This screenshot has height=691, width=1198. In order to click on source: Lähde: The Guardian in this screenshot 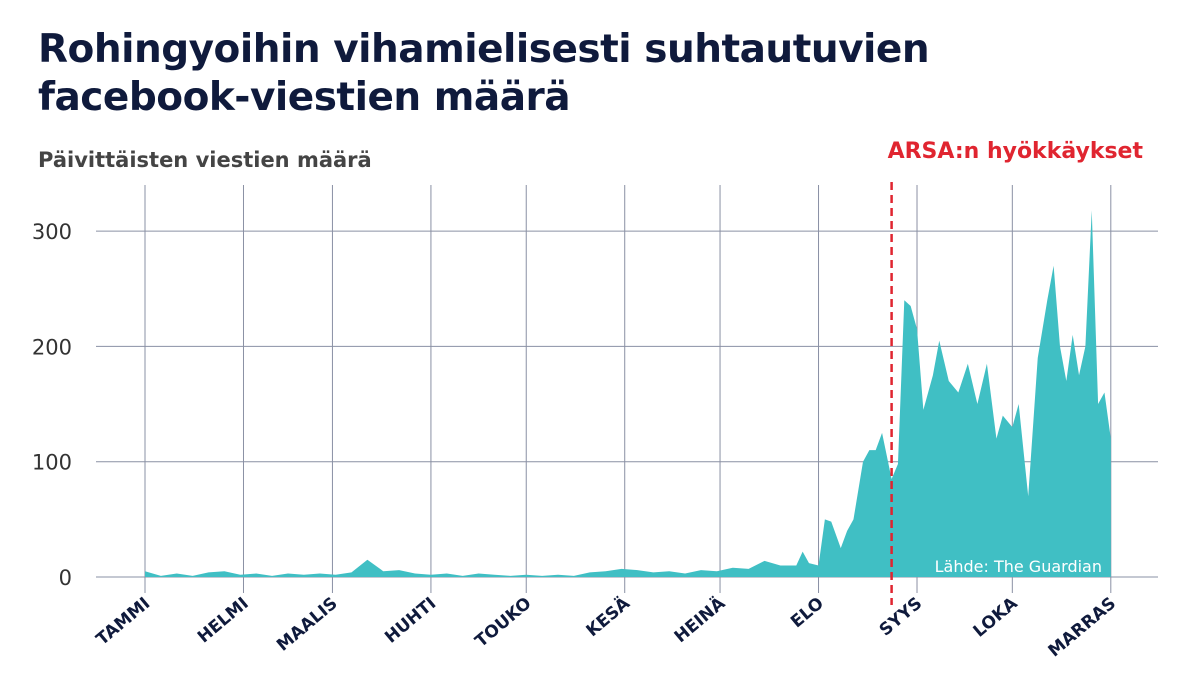, I will do `click(1018, 566)`.